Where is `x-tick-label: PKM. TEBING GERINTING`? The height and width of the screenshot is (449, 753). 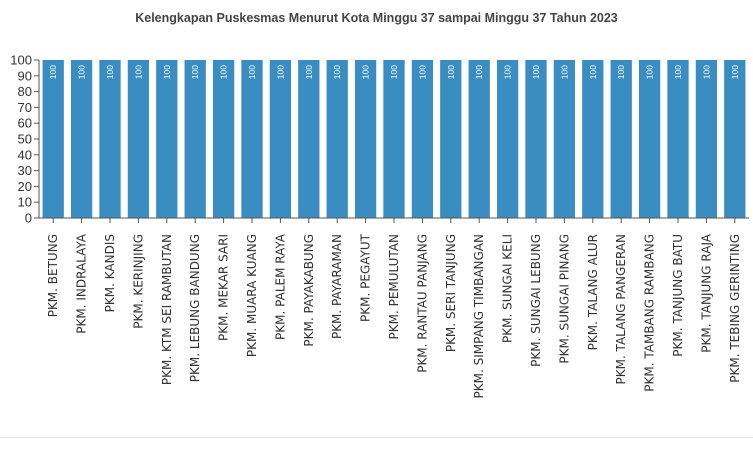 x-tick-label: PKM. TEBING GERINTING is located at coordinates (735, 308).